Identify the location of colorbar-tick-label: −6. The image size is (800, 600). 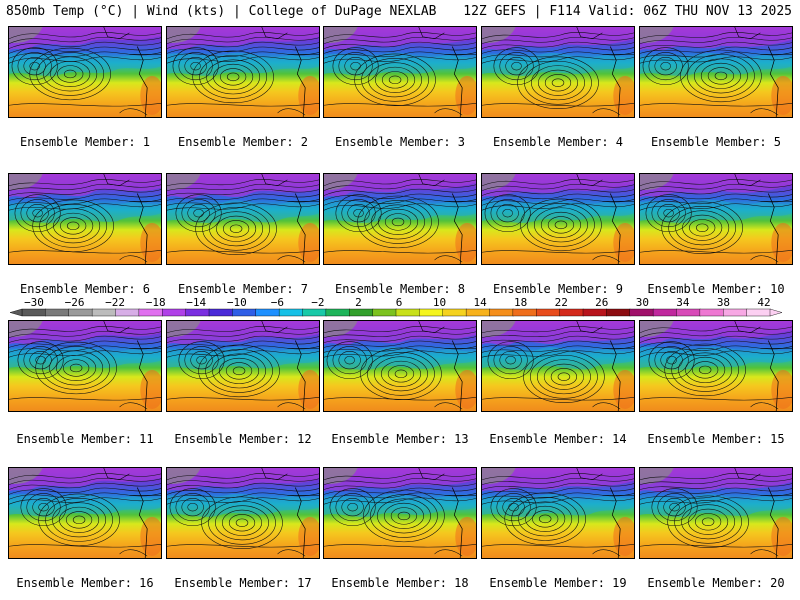
(277, 303).